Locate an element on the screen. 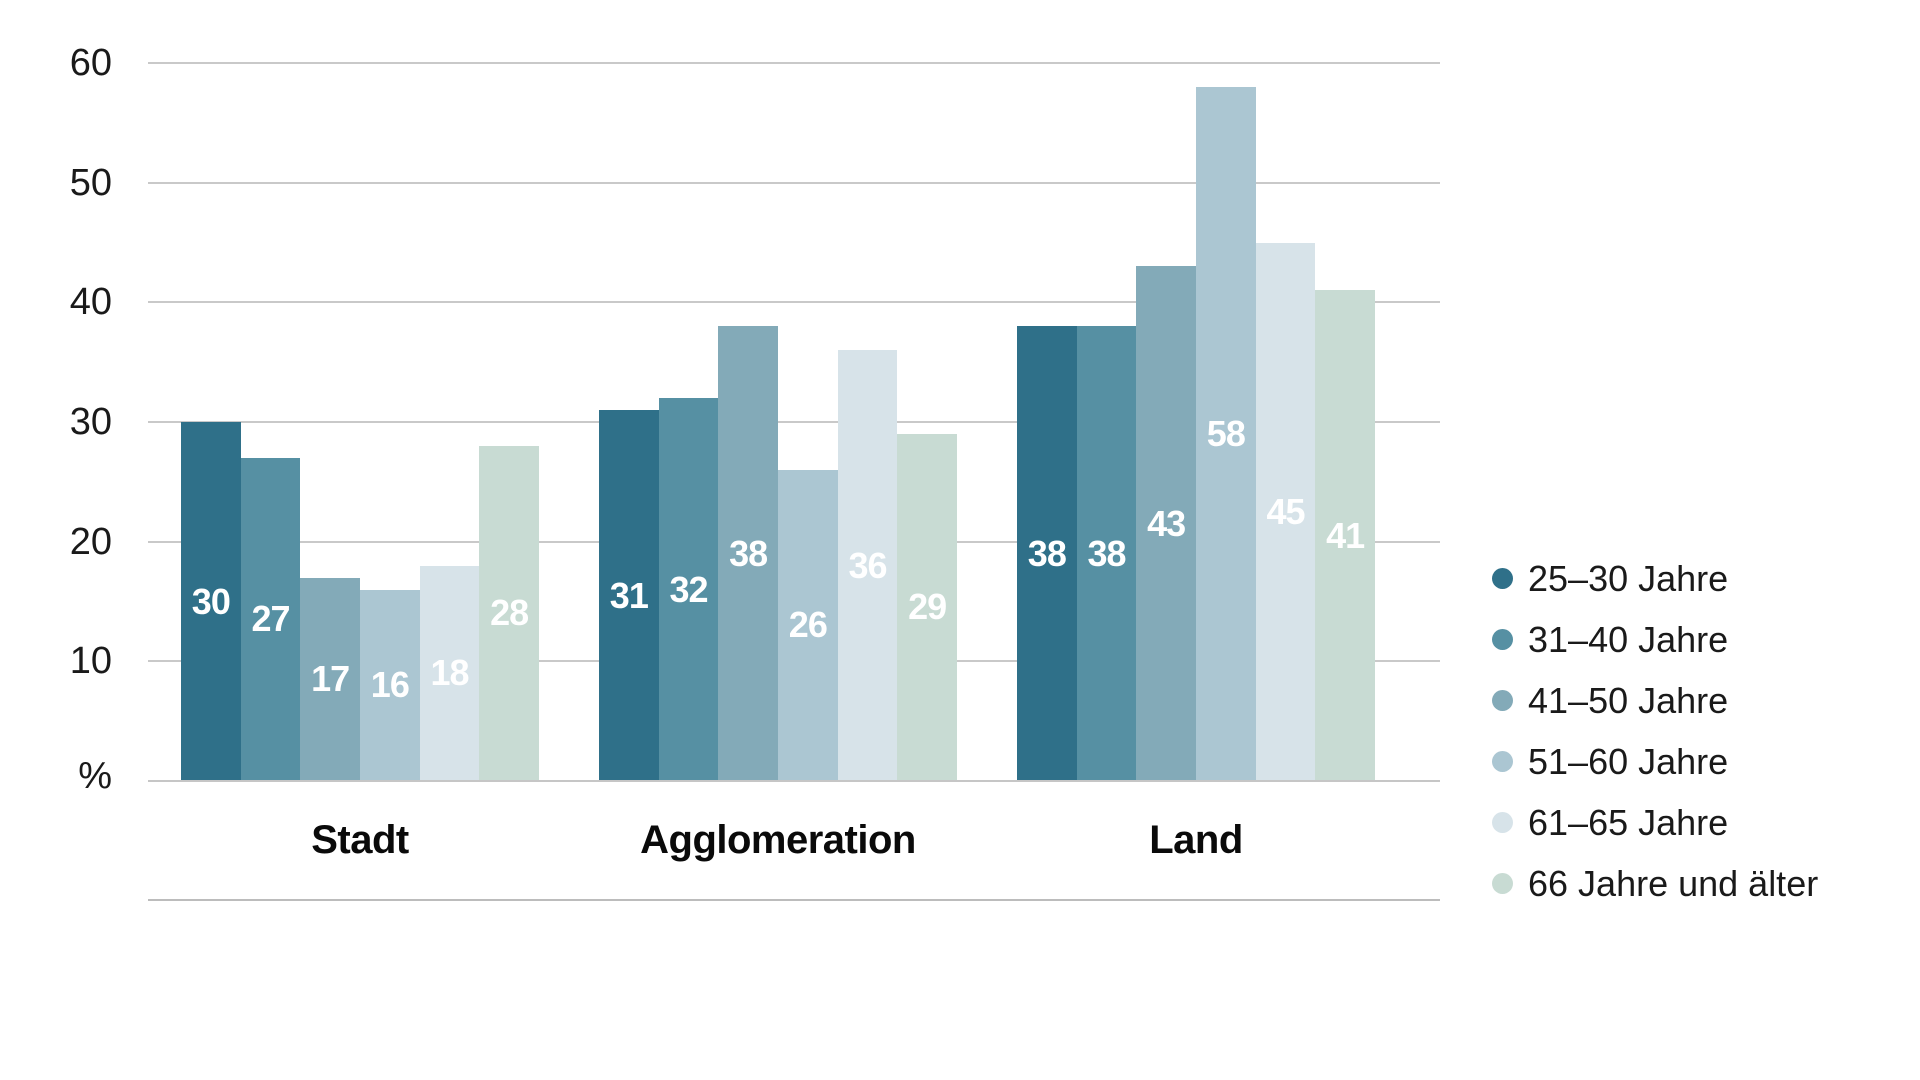 The height and width of the screenshot is (1080, 1920). bar: 58 is located at coordinates (1226, 433).